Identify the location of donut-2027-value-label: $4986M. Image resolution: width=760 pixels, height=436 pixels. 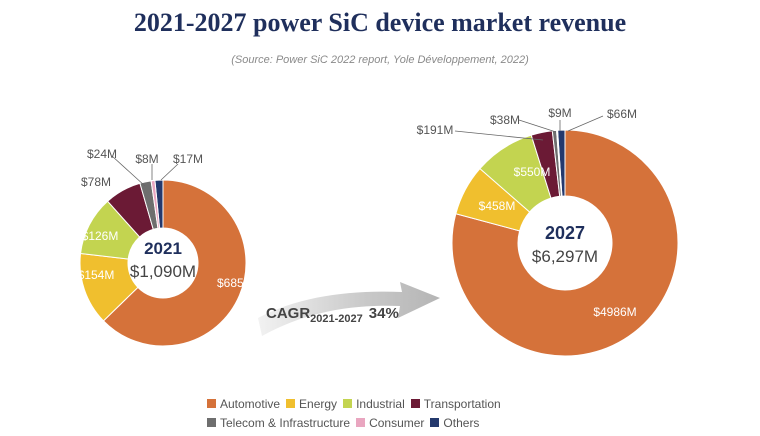
(614, 312).